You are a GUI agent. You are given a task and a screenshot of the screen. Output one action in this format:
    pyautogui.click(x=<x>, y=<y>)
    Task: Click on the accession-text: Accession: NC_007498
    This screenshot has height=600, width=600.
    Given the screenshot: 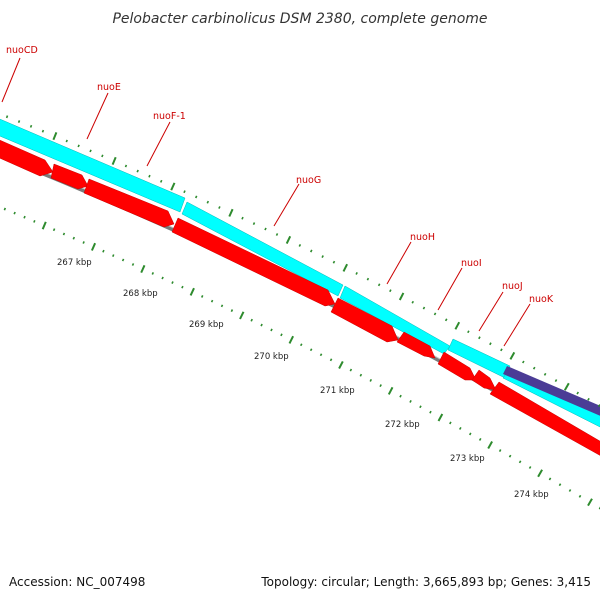 What is the action you would take?
    pyautogui.click(x=77, y=582)
    